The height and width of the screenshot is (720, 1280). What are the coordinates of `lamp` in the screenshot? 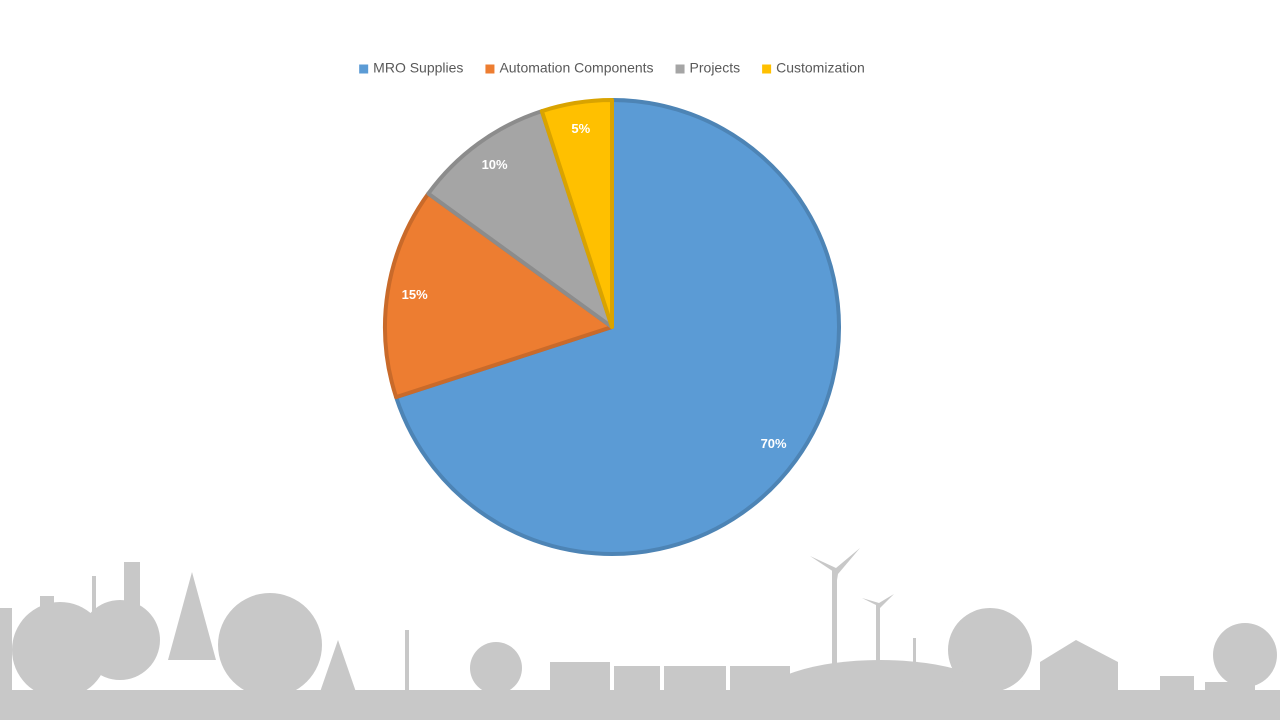 It's located at (407, 661).